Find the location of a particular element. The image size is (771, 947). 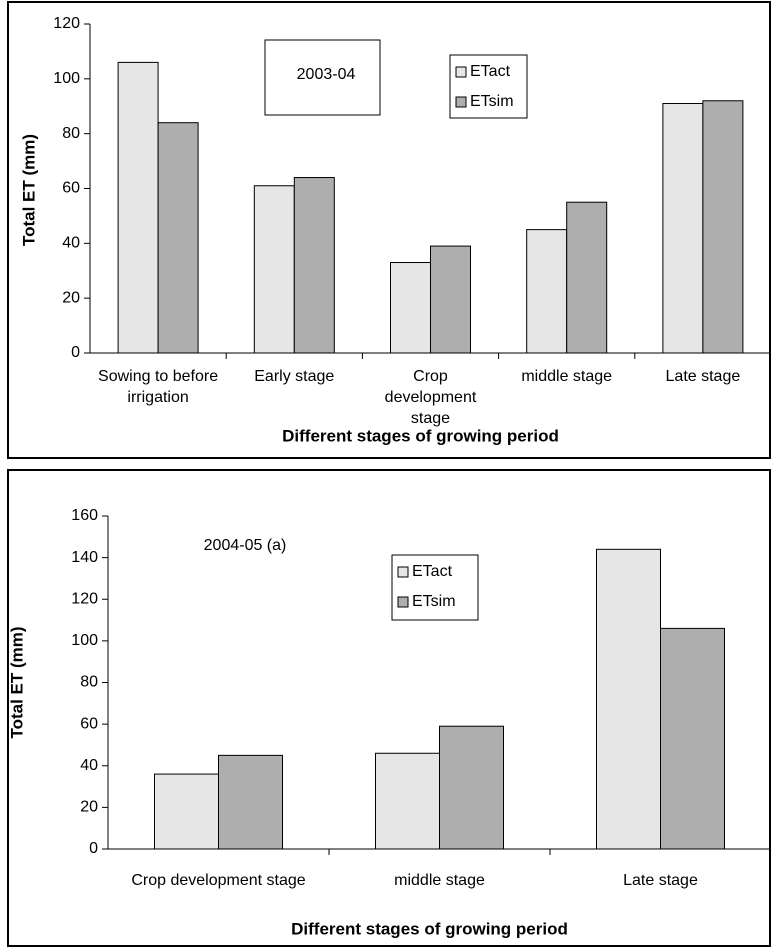

annotation-box is located at coordinates (322, 77).